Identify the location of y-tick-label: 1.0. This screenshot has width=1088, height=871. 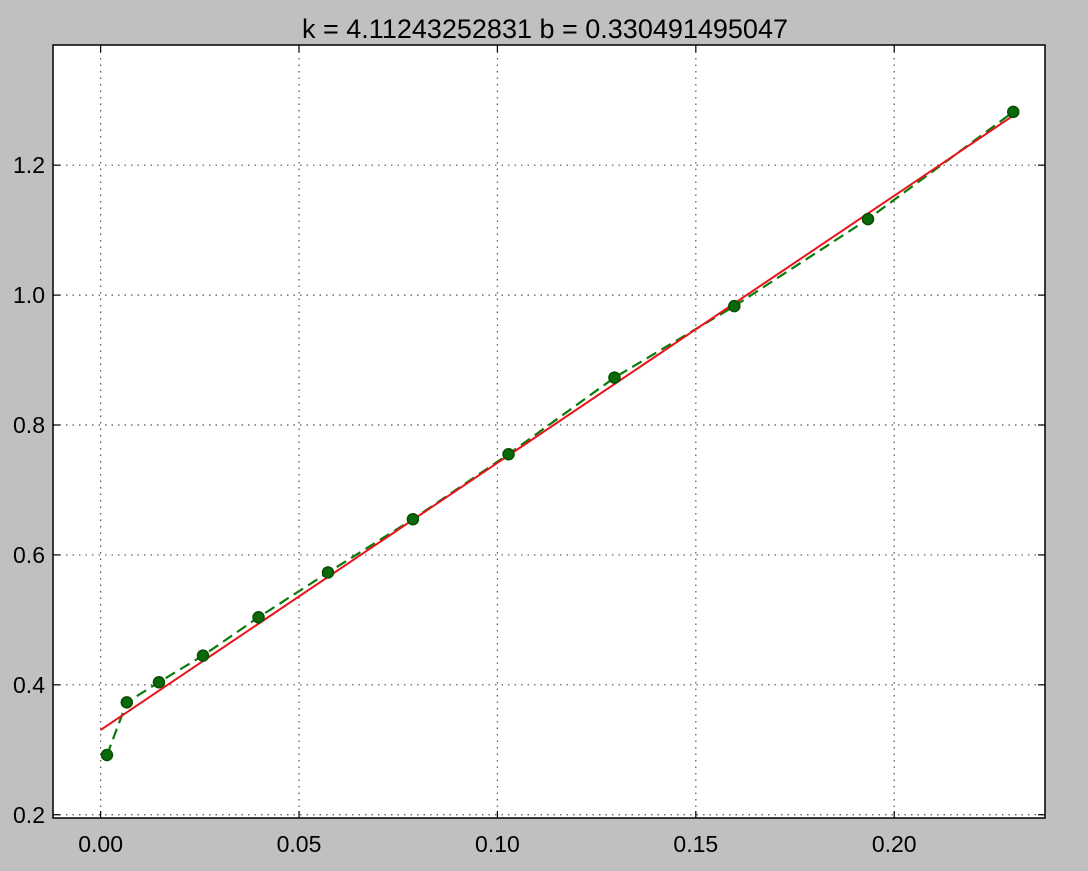
(29, 295).